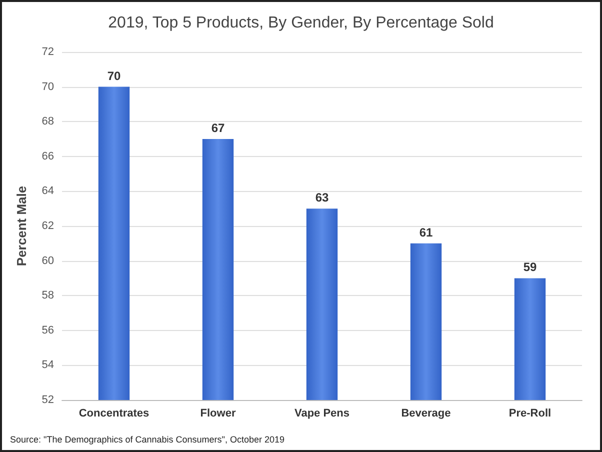  What do you see at coordinates (48, 400) in the screenshot?
I see `y-tick-label: 52` at bounding box center [48, 400].